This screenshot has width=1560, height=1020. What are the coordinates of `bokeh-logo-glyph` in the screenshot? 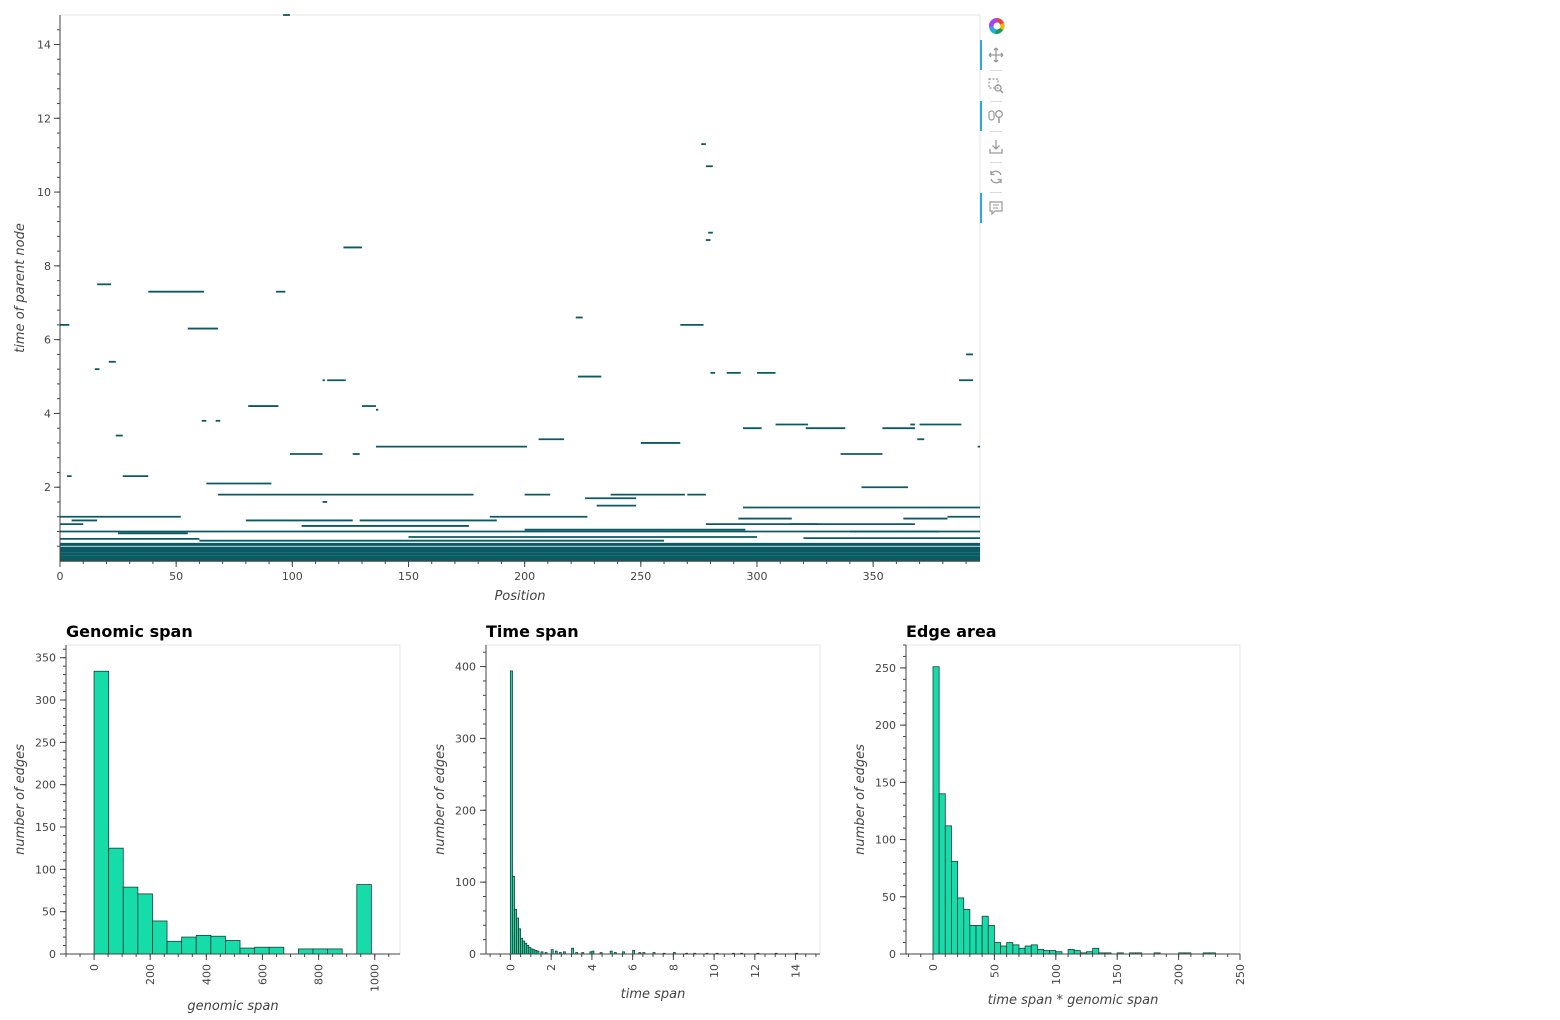 It's located at (996, 26).